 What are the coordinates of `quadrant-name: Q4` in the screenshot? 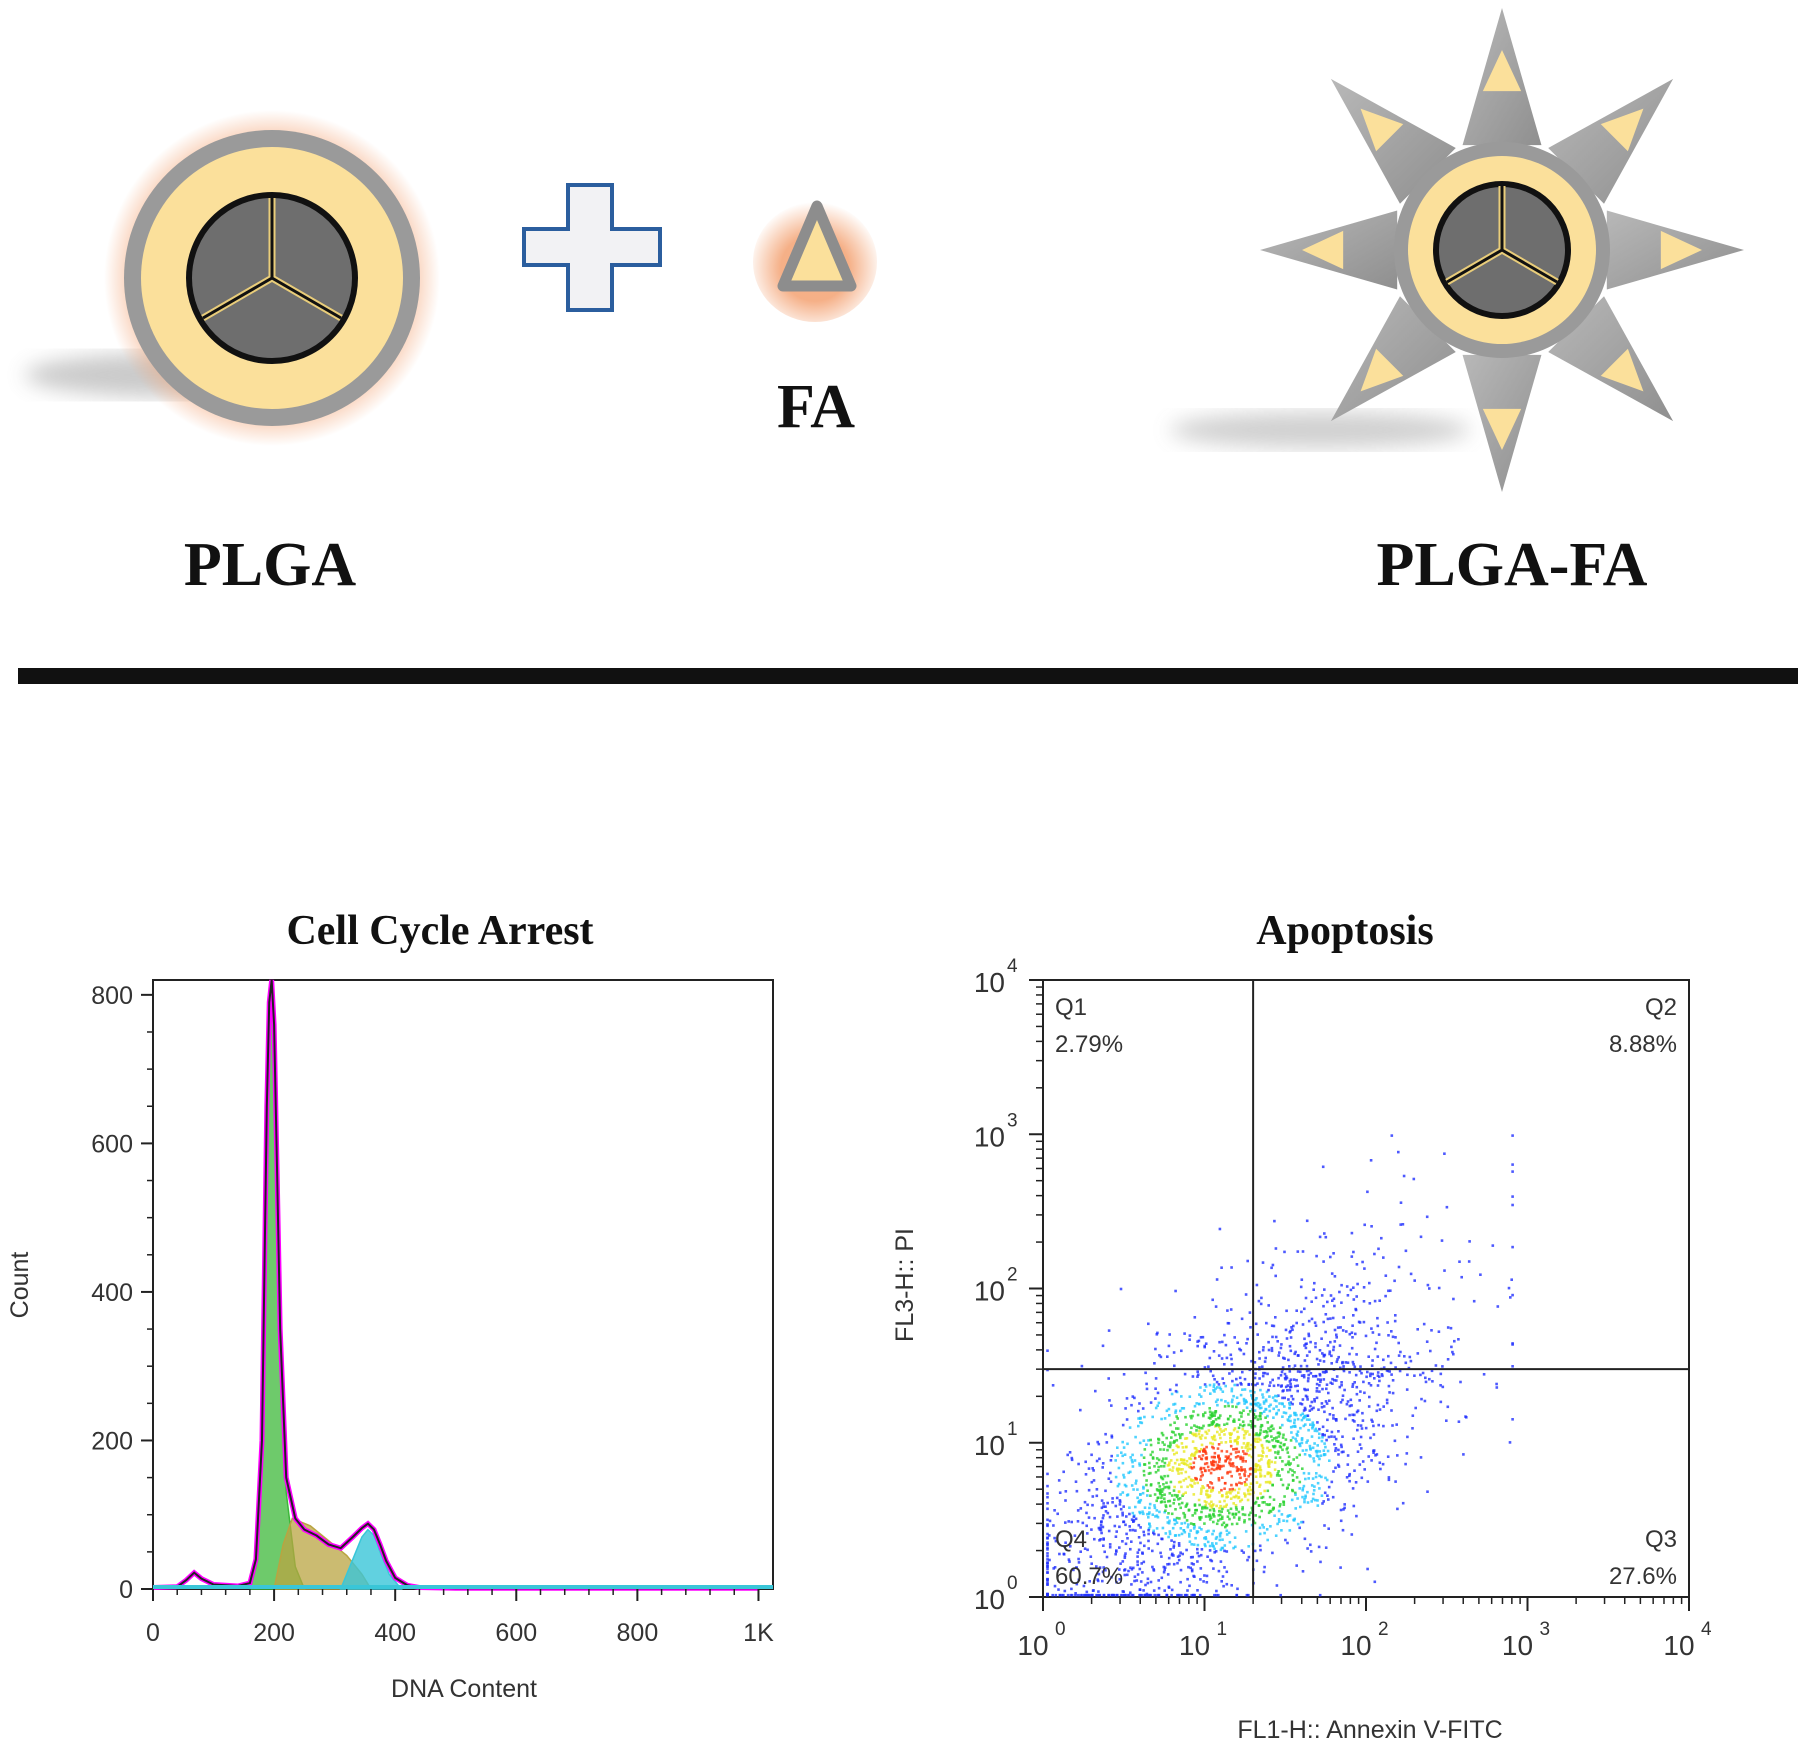 It's located at (1071, 1539).